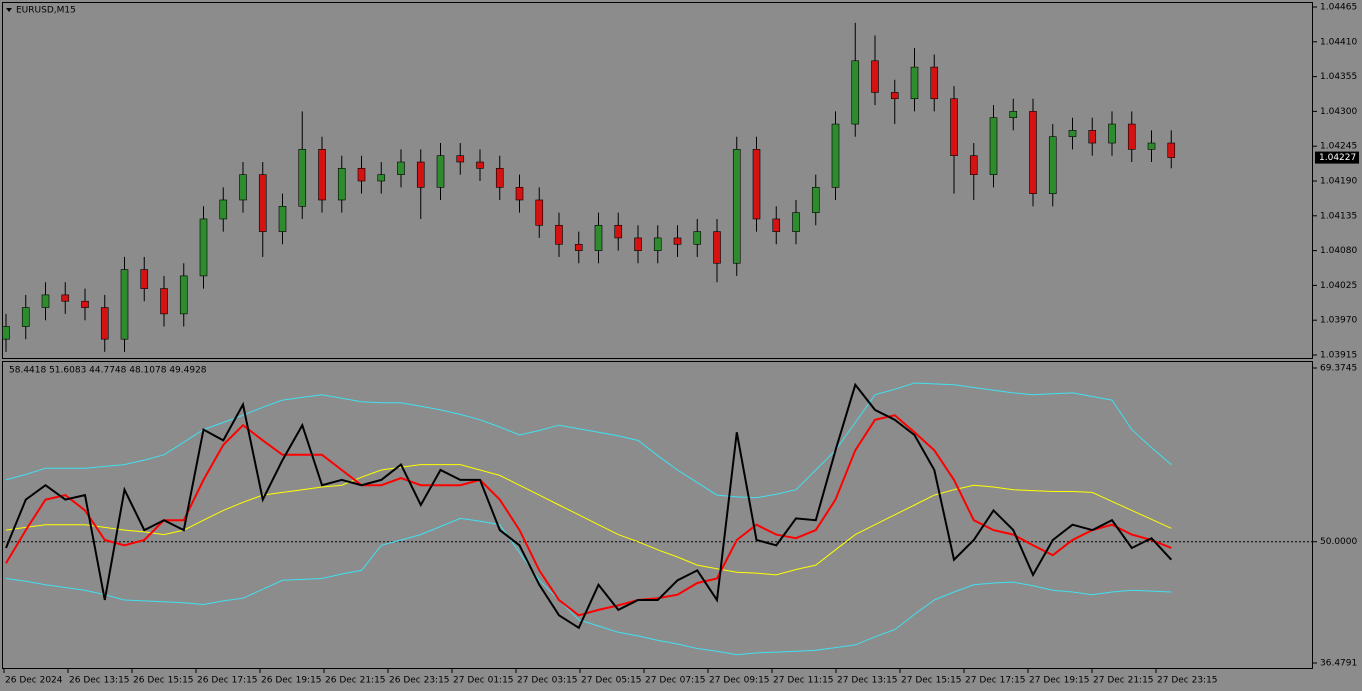  I want to click on x-tick-label: 27 Dec 11:15, so click(803, 681).